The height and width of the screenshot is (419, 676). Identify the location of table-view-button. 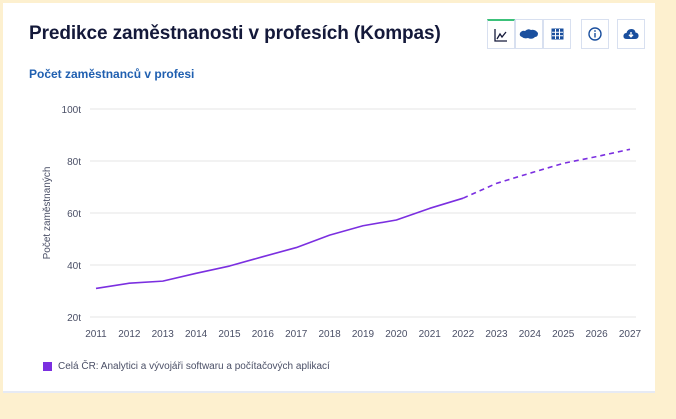
(557, 34).